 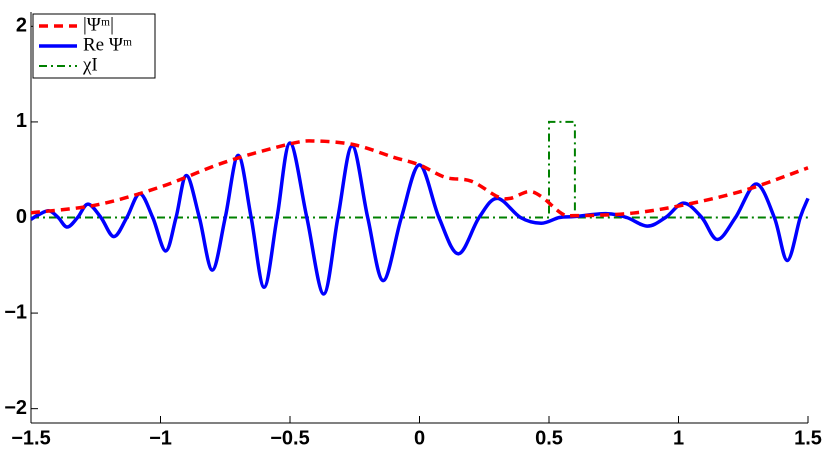 I want to click on x-tick-label: 1, so click(x=678, y=438).